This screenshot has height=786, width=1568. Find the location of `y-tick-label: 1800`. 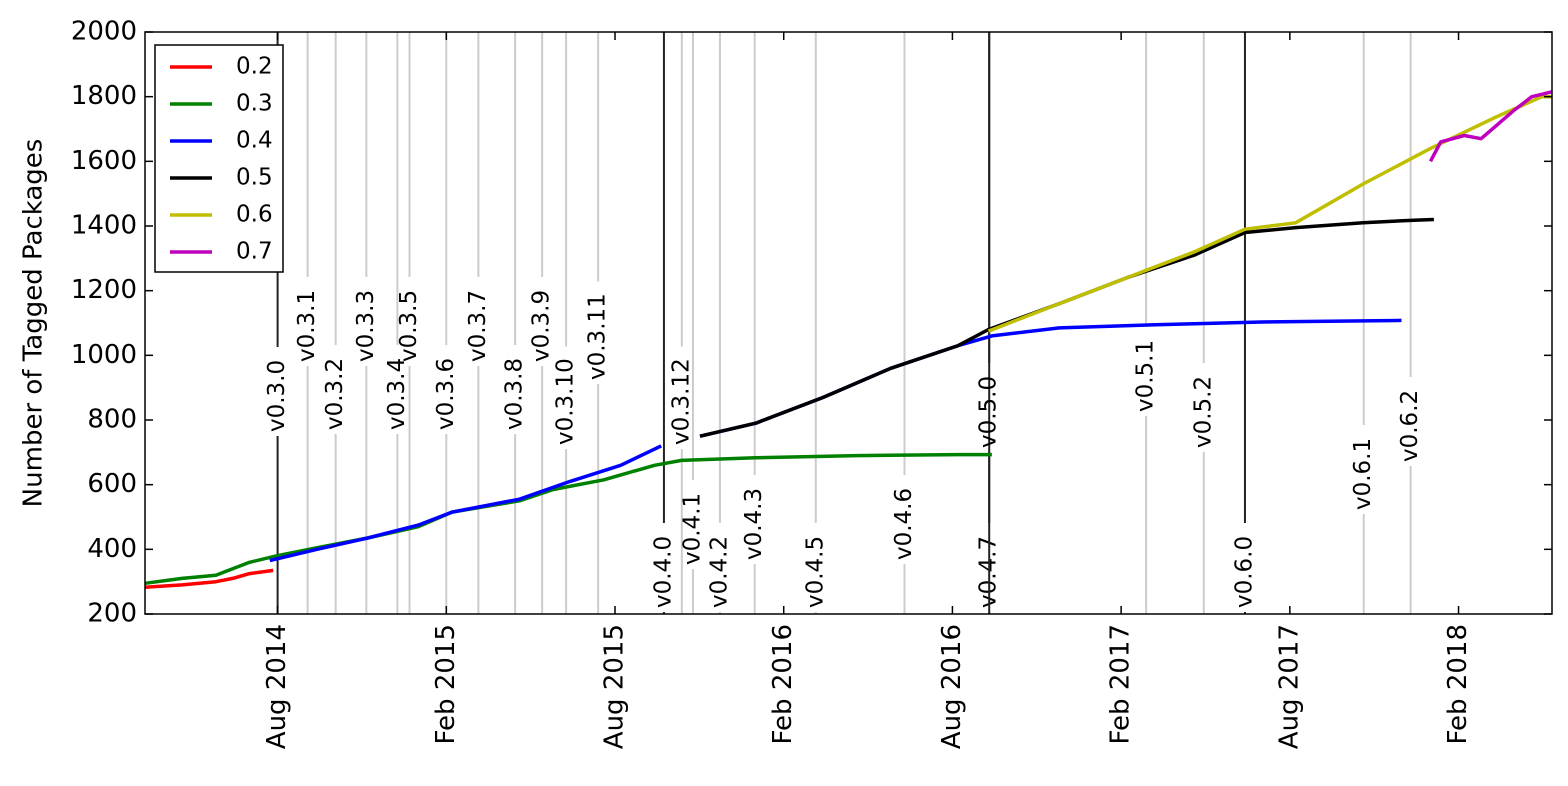

y-tick-label: 1800 is located at coordinates (104, 96).